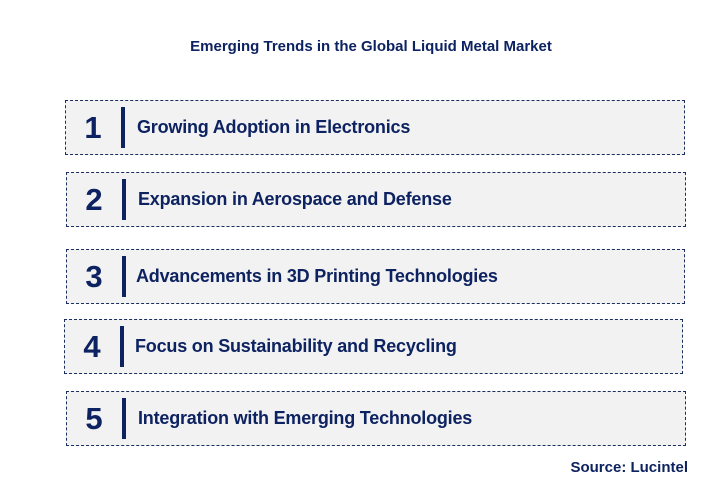 The image size is (712, 501). I want to click on trend-item-4: 4 Focus on Sustainability and Recycling, so click(373, 346).